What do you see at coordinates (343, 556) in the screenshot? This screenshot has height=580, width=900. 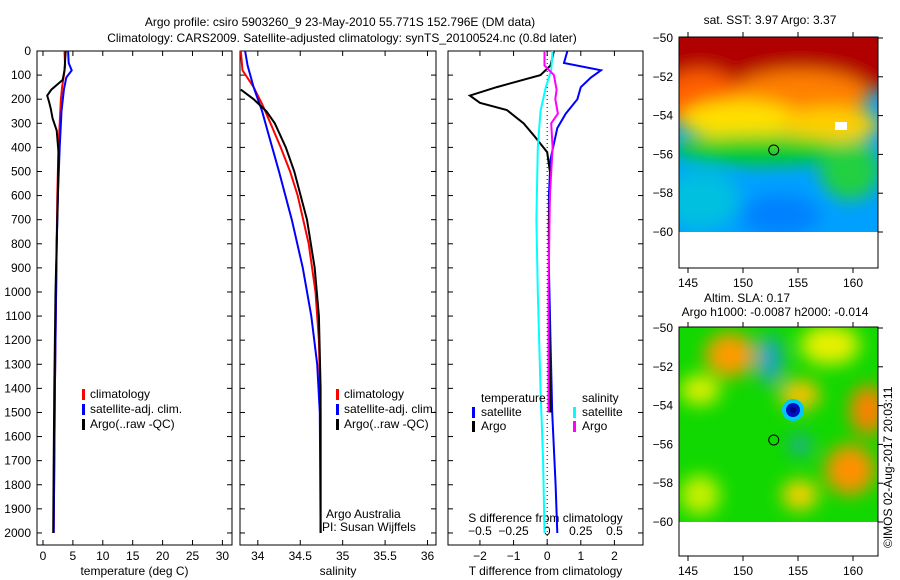 I see `x-tick-label: 35` at bounding box center [343, 556].